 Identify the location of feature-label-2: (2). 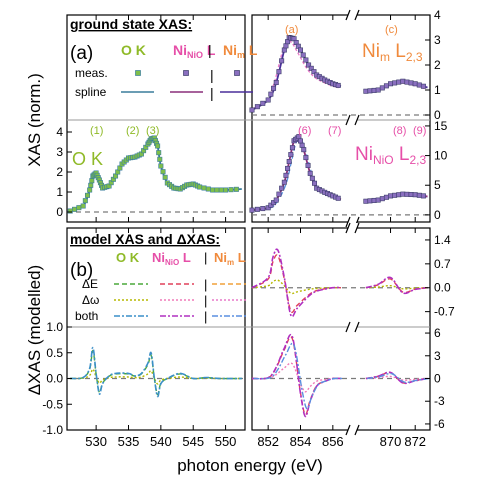
(132, 131).